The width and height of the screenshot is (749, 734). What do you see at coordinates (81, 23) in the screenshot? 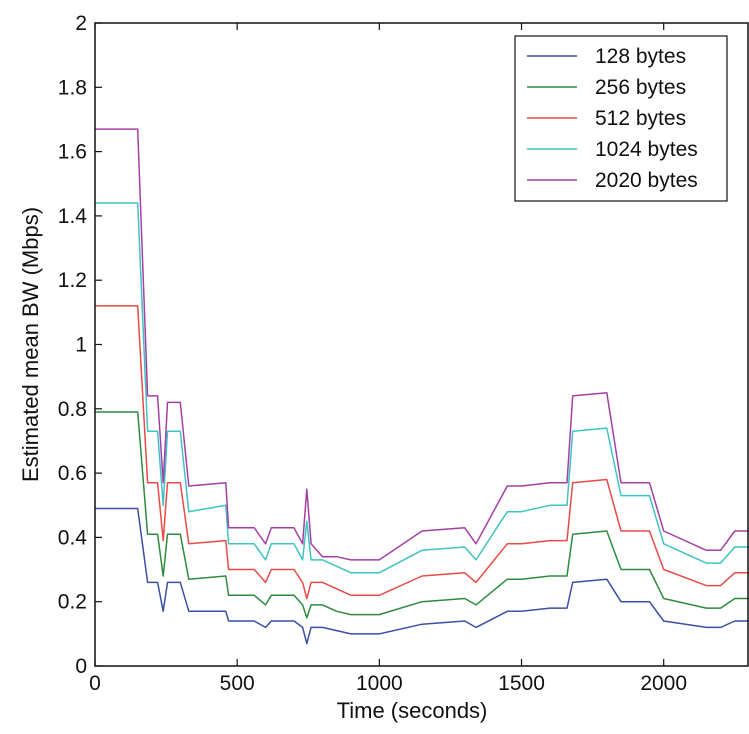
I see `y-tick-label: 2` at bounding box center [81, 23].